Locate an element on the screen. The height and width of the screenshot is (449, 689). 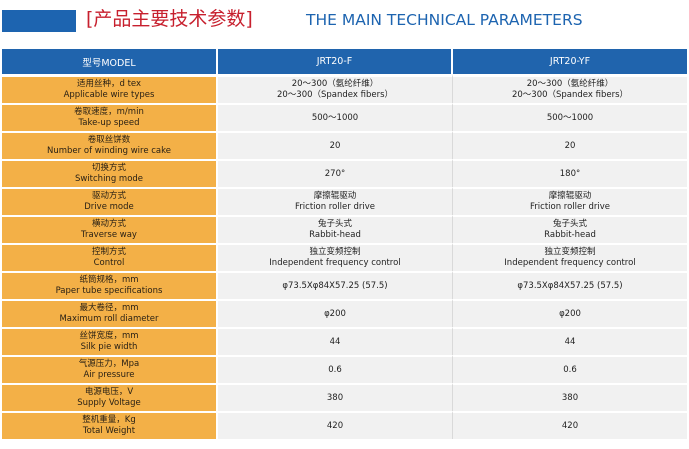
value-jrt20-f: 兔子头式 Rabbit-head is located at coordinates (335, 229).